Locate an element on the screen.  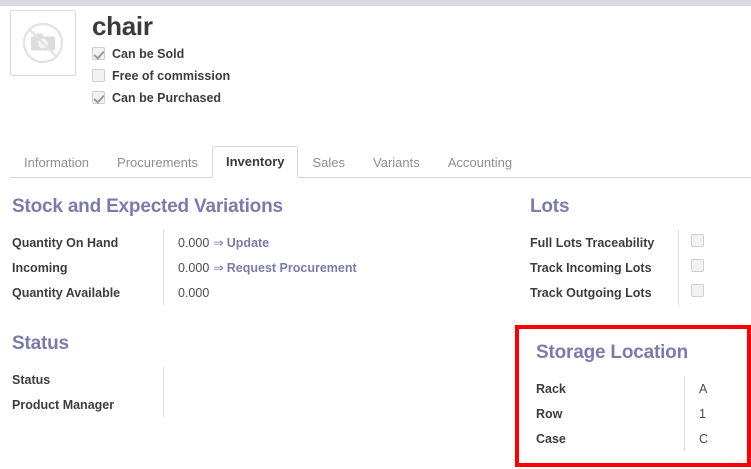
group-storage-location-highlighted: Storage Location Rack A Row 1 Case is located at coordinates (633, 396).